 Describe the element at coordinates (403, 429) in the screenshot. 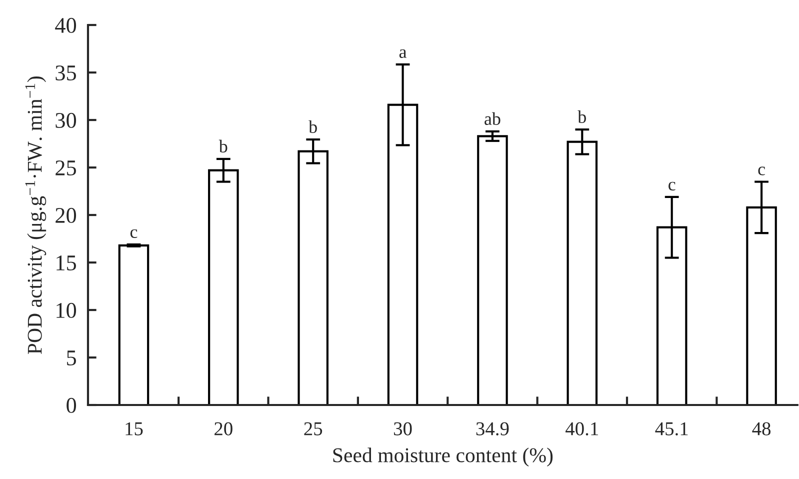

I see `x-tick-label: 30` at that location.